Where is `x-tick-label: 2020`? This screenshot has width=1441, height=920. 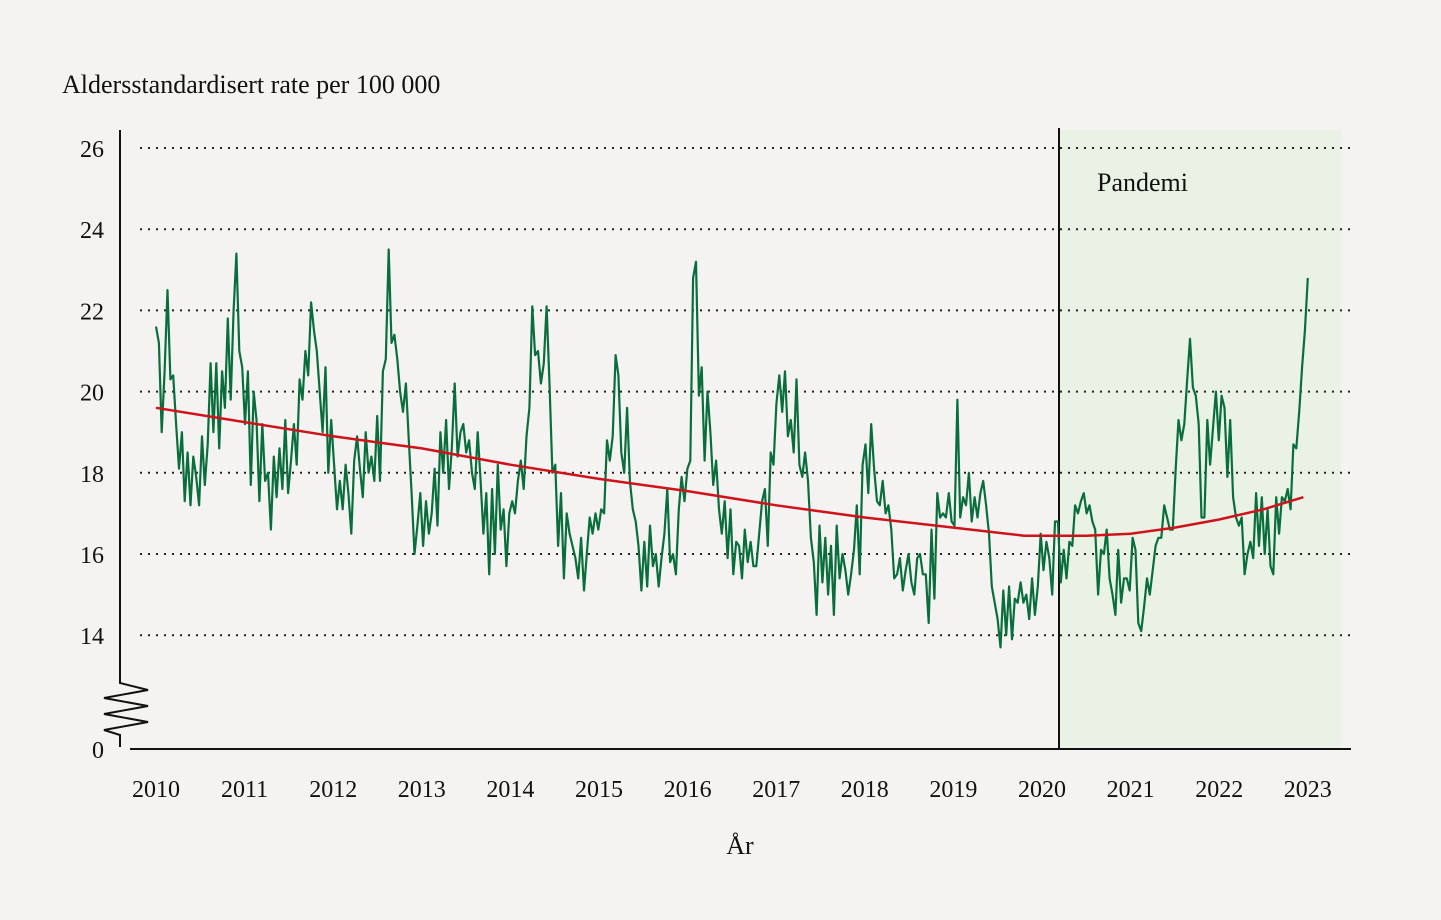 x-tick-label: 2020 is located at coordinates (1042, 790).